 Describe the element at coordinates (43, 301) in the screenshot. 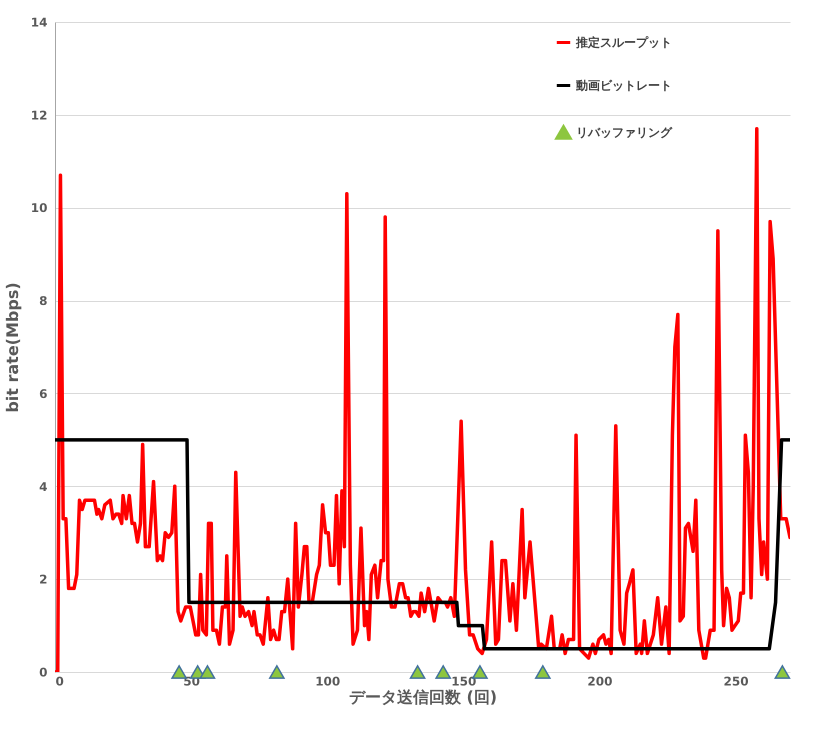

I see `y-tick-label: 8` at that location.